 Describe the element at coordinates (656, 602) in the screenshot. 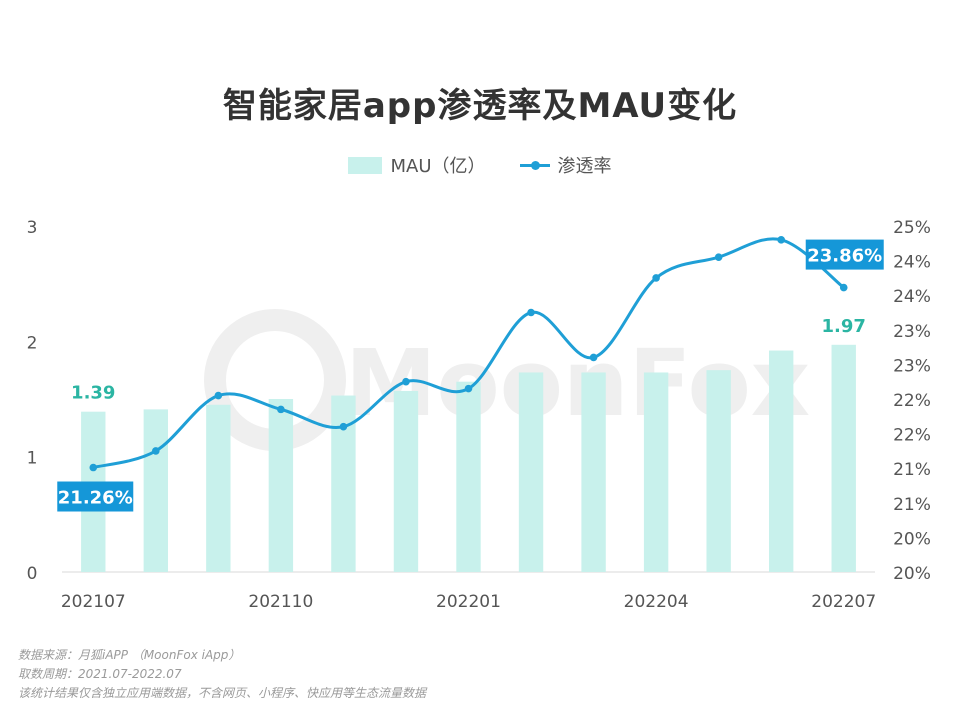

I see `x-tick-label-202204: 202204` at that location.